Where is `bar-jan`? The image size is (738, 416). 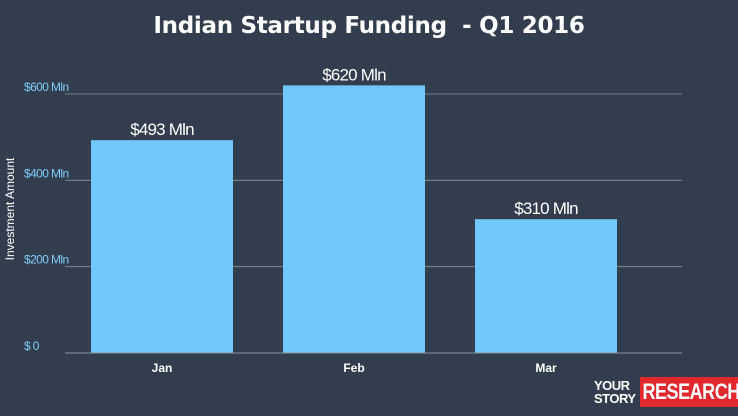 bar-jan is located at coordinates (162, 246).